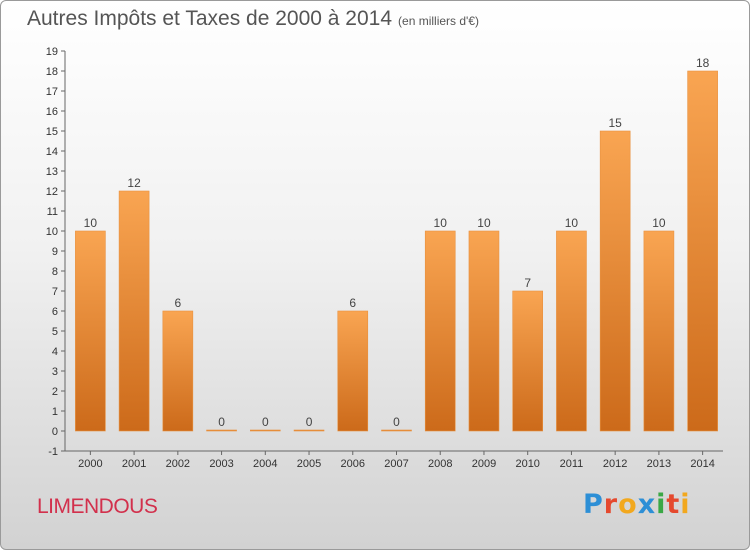  I want to click on y-tick-label: 16, so click(52, 112).